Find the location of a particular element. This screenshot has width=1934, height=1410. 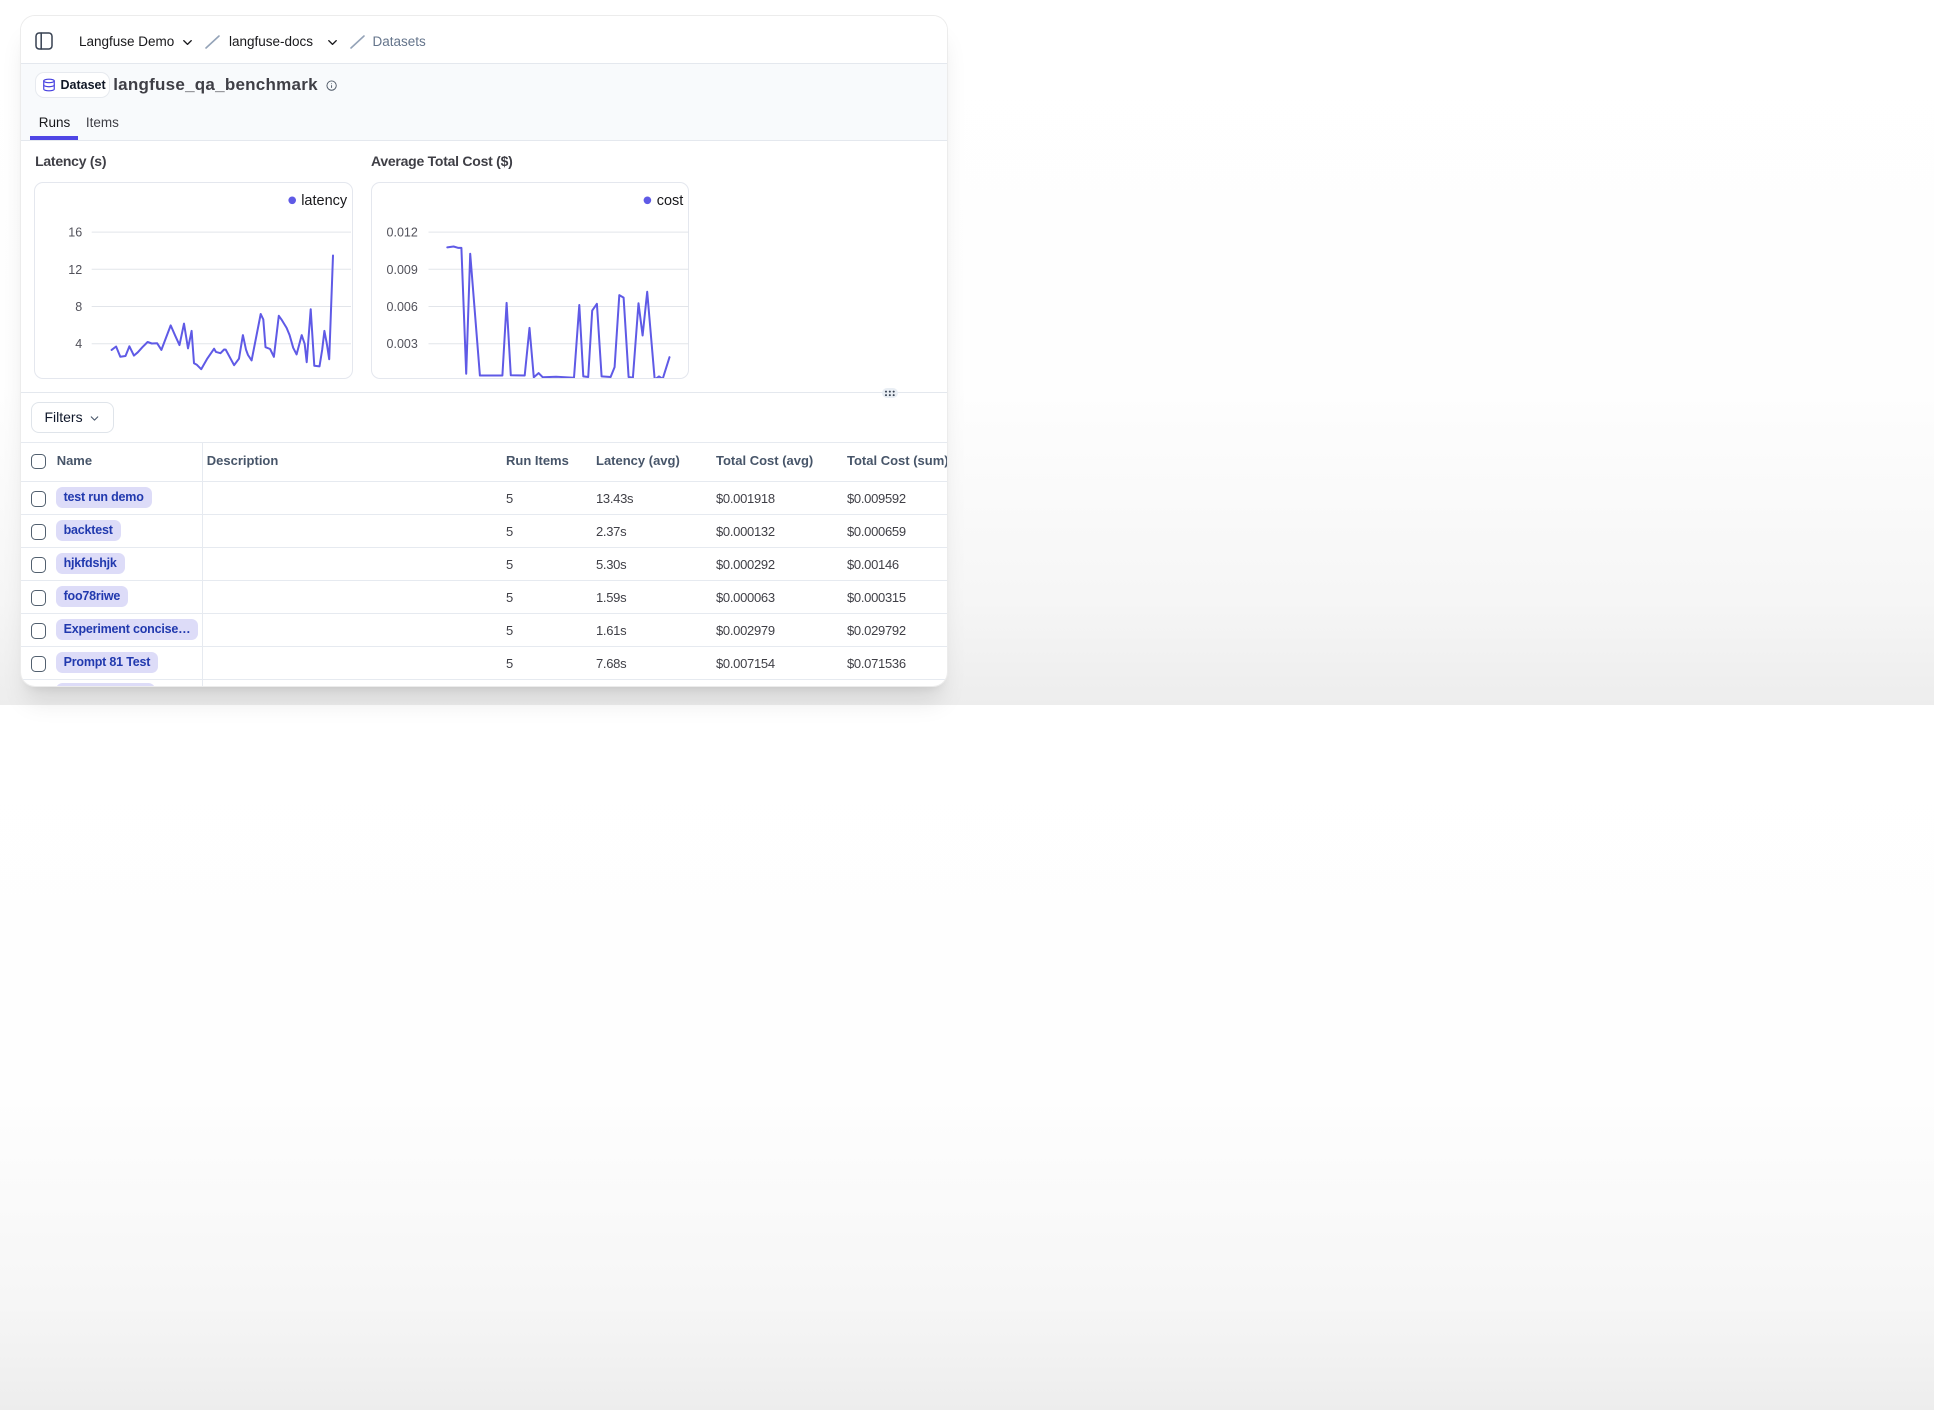

svg-text: latency is located at coordinates (324, 201).